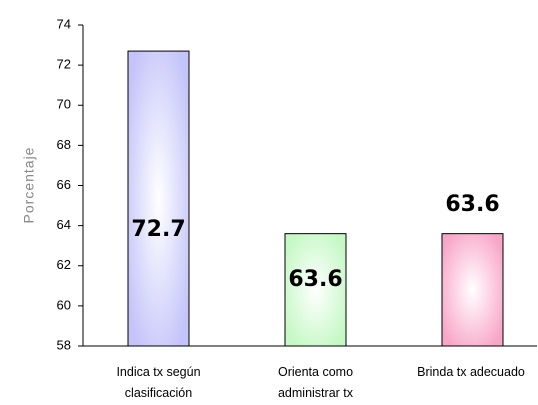  I want to click on y-tick-label: 62, so click(64, 264).